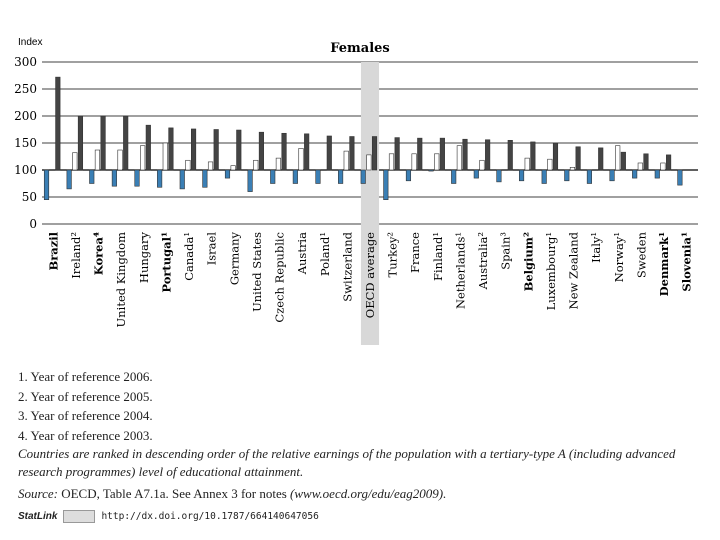 The width and height of the screenshot is (720, 540). I want to click on y-tick-label: 0, so click(33, 224).